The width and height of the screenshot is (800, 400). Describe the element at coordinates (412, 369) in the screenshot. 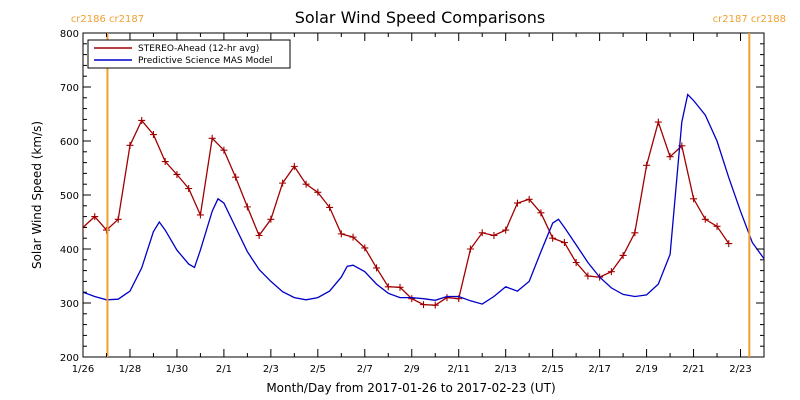

I see `x-tick-label-7: 2/9` at that location.